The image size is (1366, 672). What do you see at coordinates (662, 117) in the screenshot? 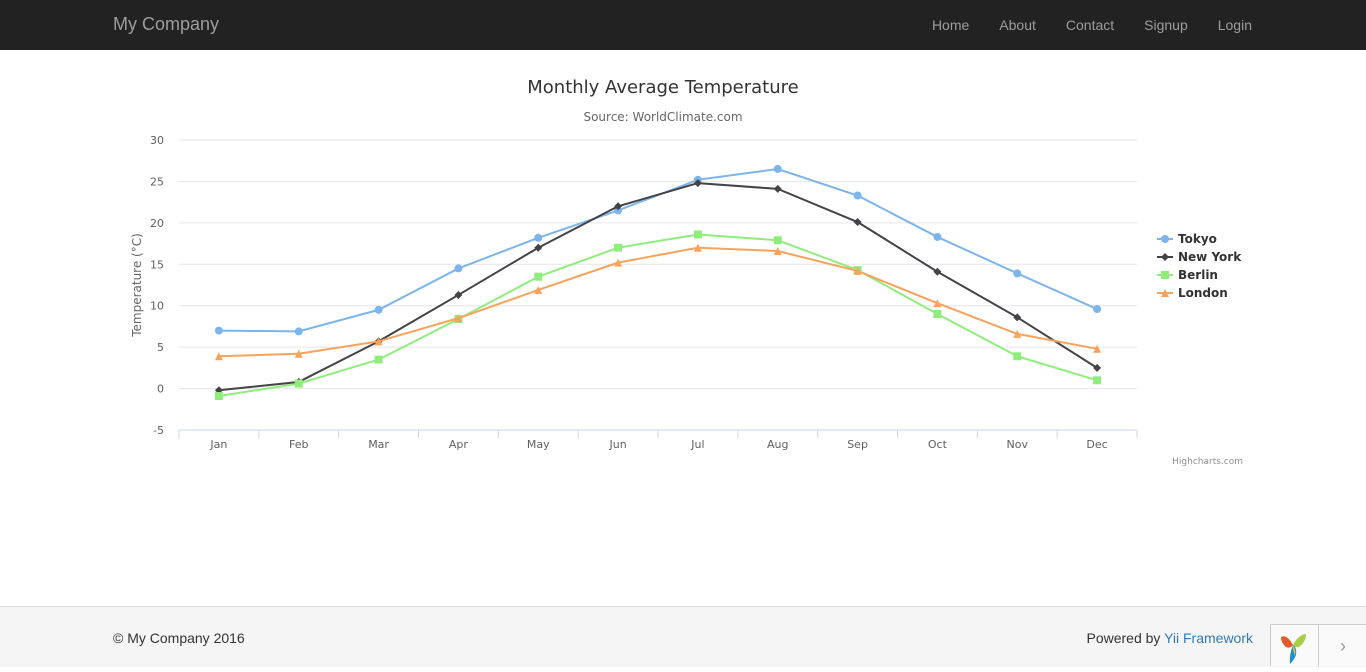
I see `chart-subtitle: Source: WorldClimate.com` at bounding box center [662, 117].